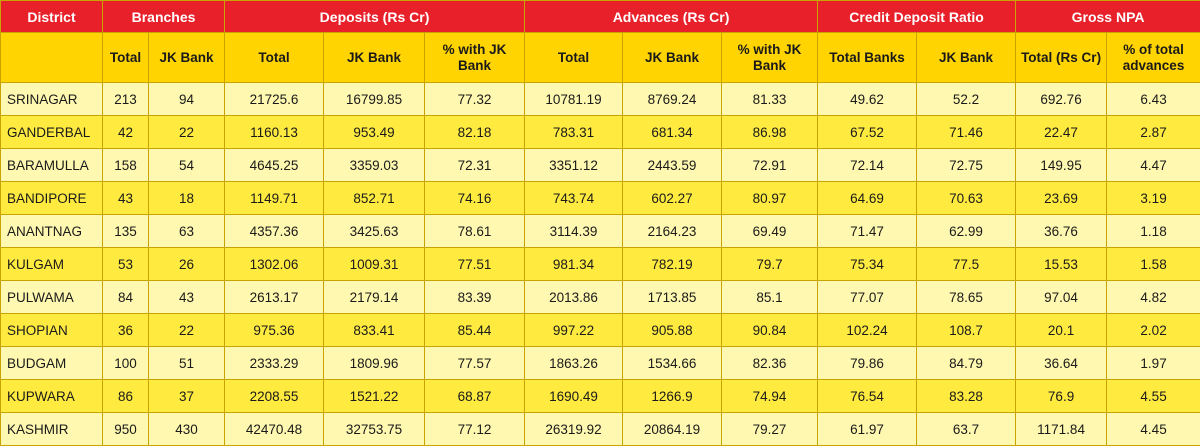 The image size is (1200, 446). Describe the element at coordinates (770, 198) in the screenshot. I see `advances-pct-jk-cell: 80.97` at that location.